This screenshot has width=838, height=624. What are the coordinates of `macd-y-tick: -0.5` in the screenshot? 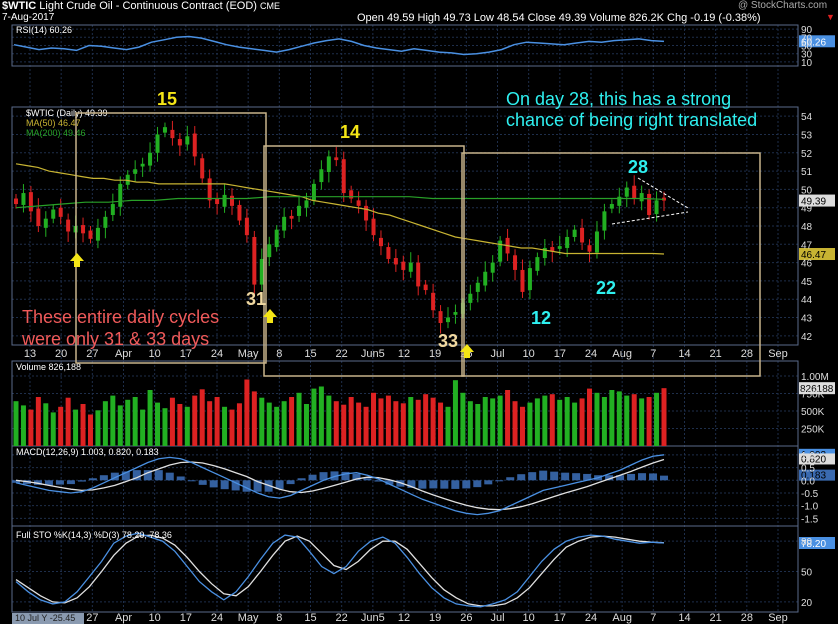 It's located at (810, 494).